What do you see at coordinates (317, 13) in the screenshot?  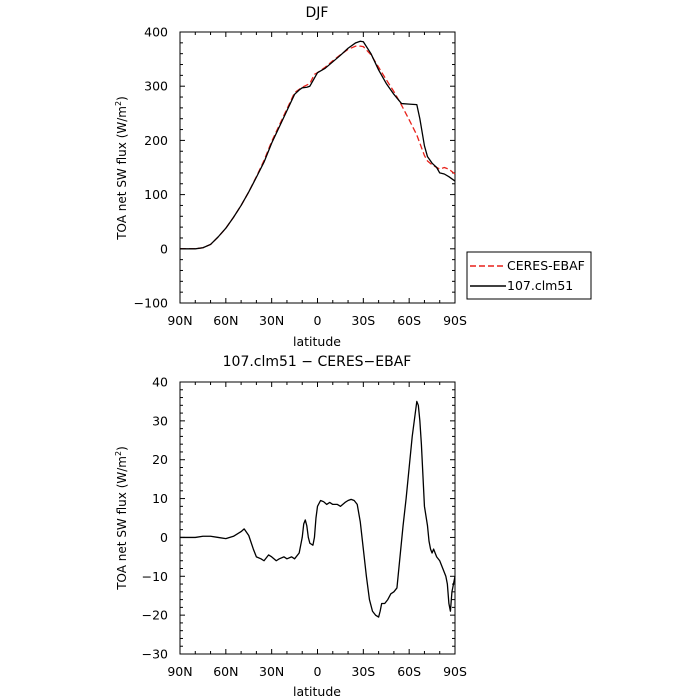 I see `chart-title: DJF` at bounding box center [317, 13].